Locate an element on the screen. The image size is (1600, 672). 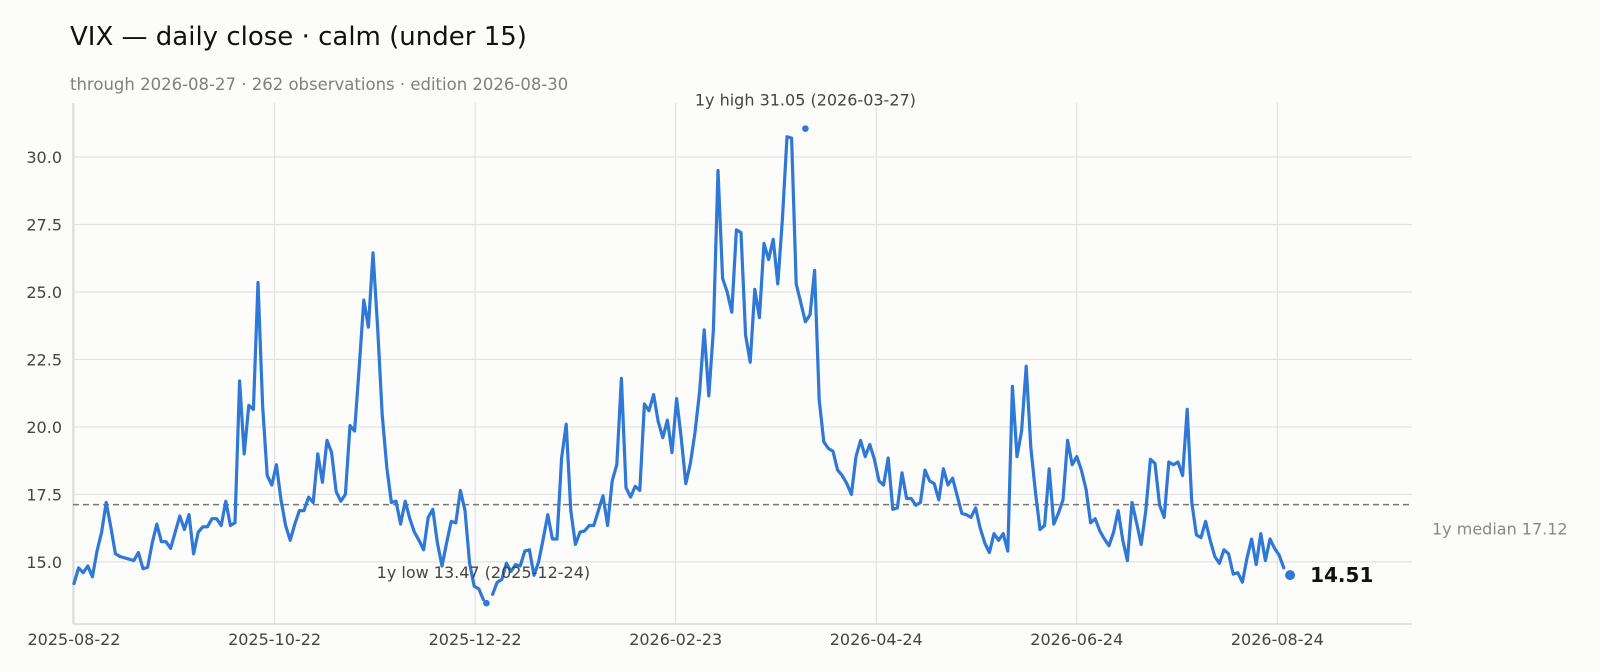
low-annotation: 1y low 13.47 (2025-12-24) is located at coordinates (484, 572).